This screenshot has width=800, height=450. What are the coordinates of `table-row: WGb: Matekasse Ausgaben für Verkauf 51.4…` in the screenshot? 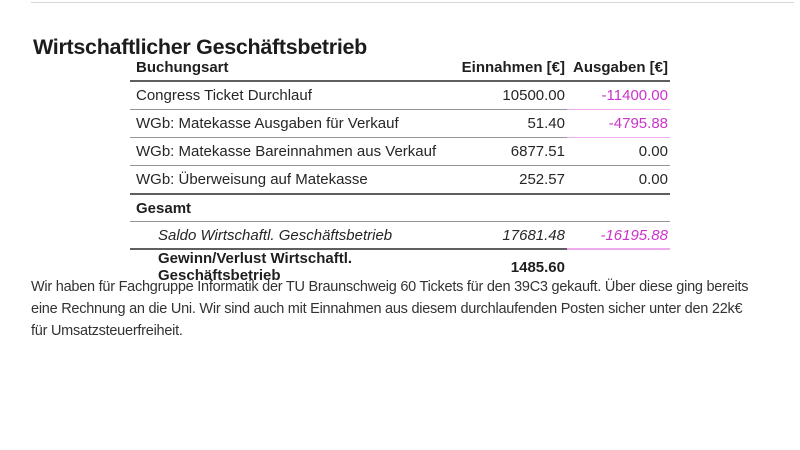 It's located at (400, 123).